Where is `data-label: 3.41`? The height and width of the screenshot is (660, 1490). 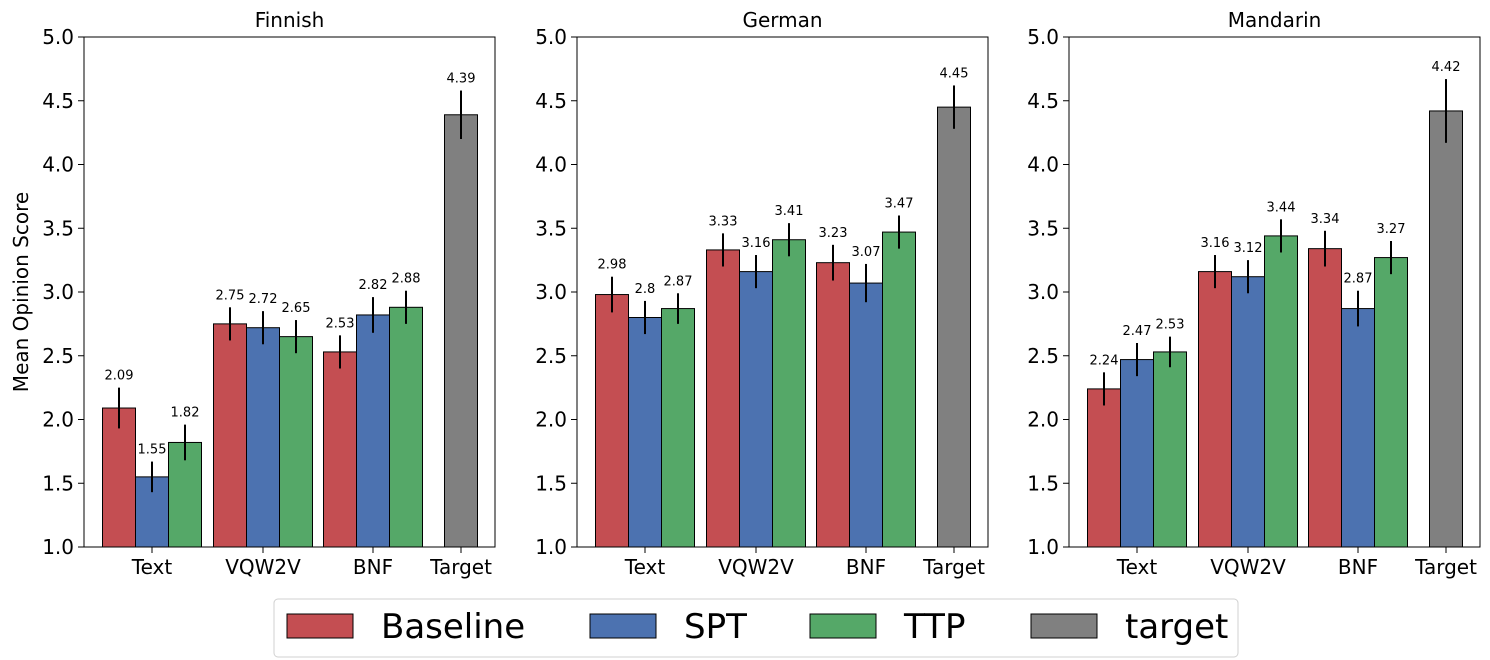 data-label: 3.41 is located at coordinates (789, 211).